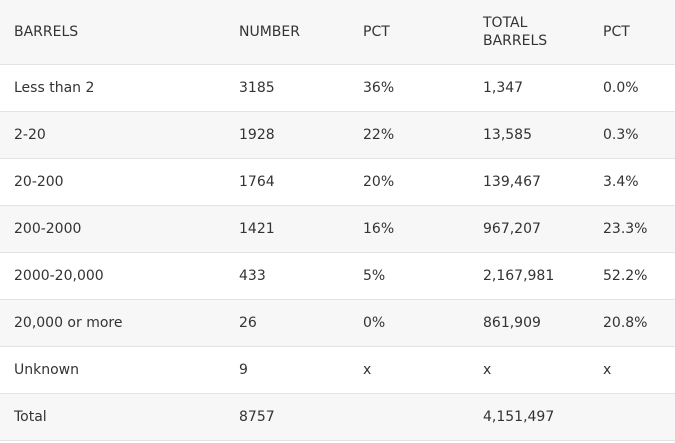  What do you see at coordinates (409, 417) in the screenshot?
I see `cell-pct` at bounding box center [409, 417].